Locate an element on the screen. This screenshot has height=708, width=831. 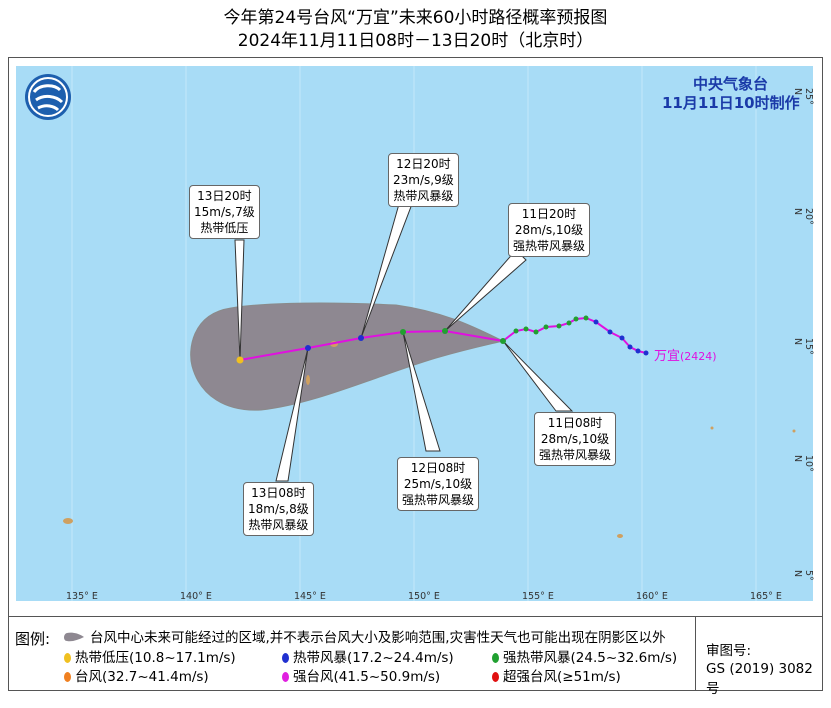
callout-time: 13日20时 is located at coordinates (224, 196).